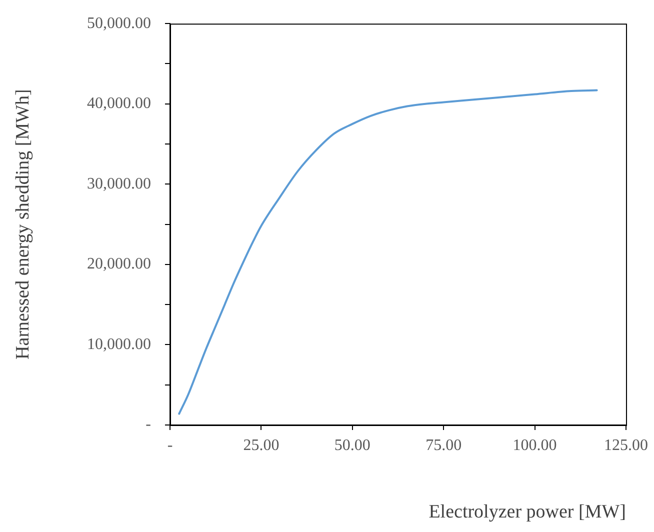  What do you see at coordinates (261, 445) in the screenshot?
I see `x-tick-label: 25.00` at bounding box center [261, 445].